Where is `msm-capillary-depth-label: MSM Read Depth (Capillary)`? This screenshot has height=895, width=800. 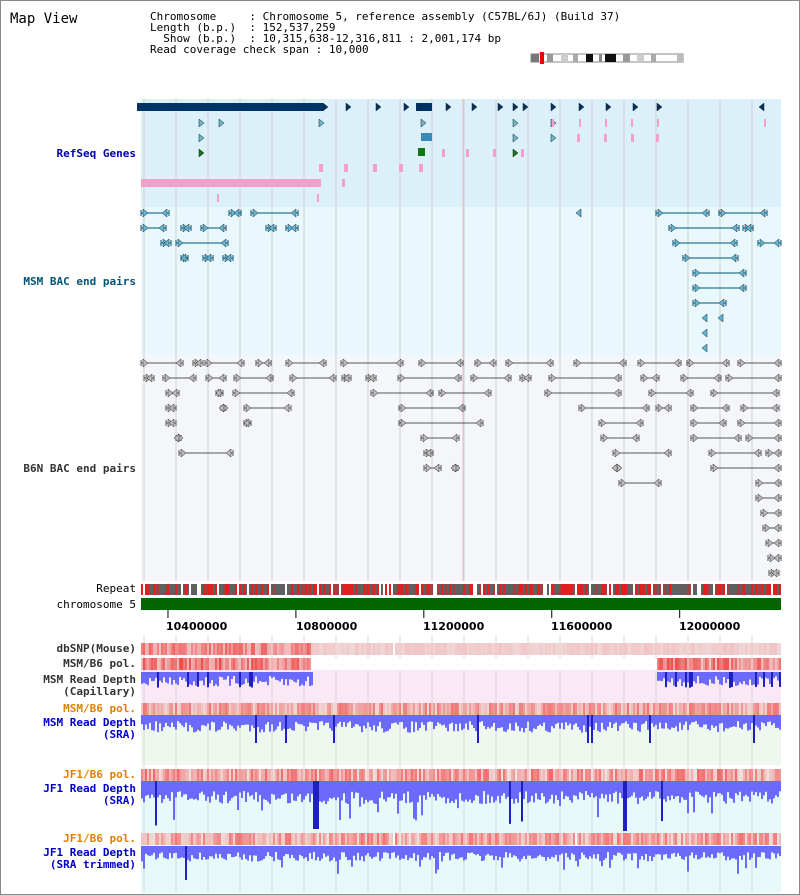 msm-capillary-depth-label: MSM Read Depth (Capillary) is located at coordinates (68, 686).